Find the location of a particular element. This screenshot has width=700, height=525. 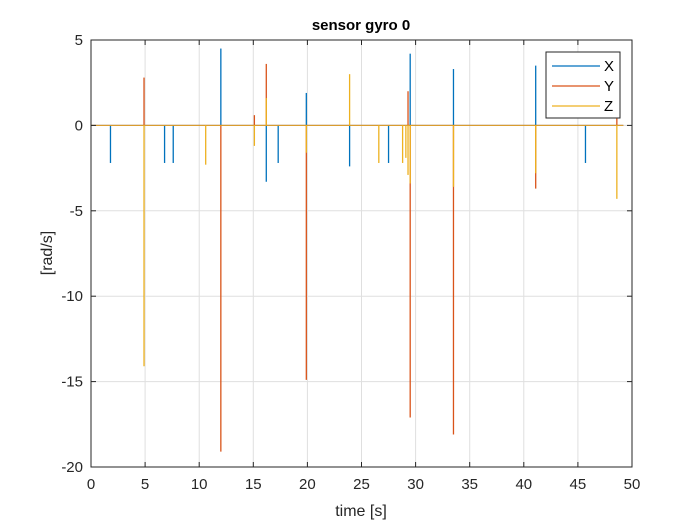

legend-box is located at coordinates (583, 85).